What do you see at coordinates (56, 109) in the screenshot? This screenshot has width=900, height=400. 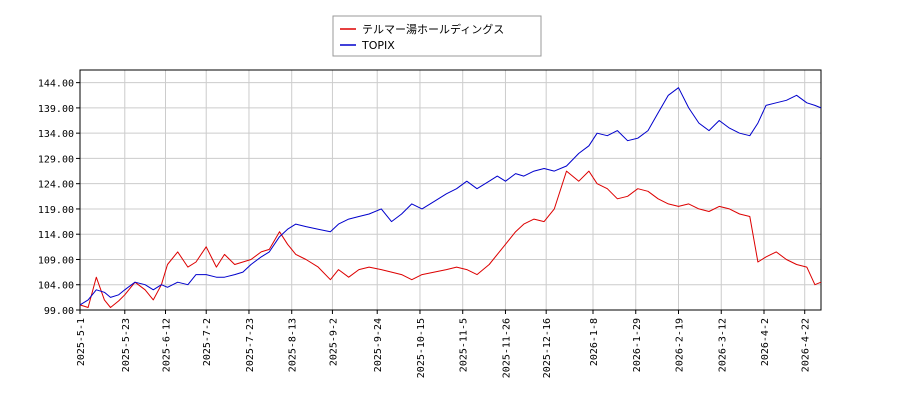 I see `y-tick-label: 139.00` at bounding box center [56, 109].